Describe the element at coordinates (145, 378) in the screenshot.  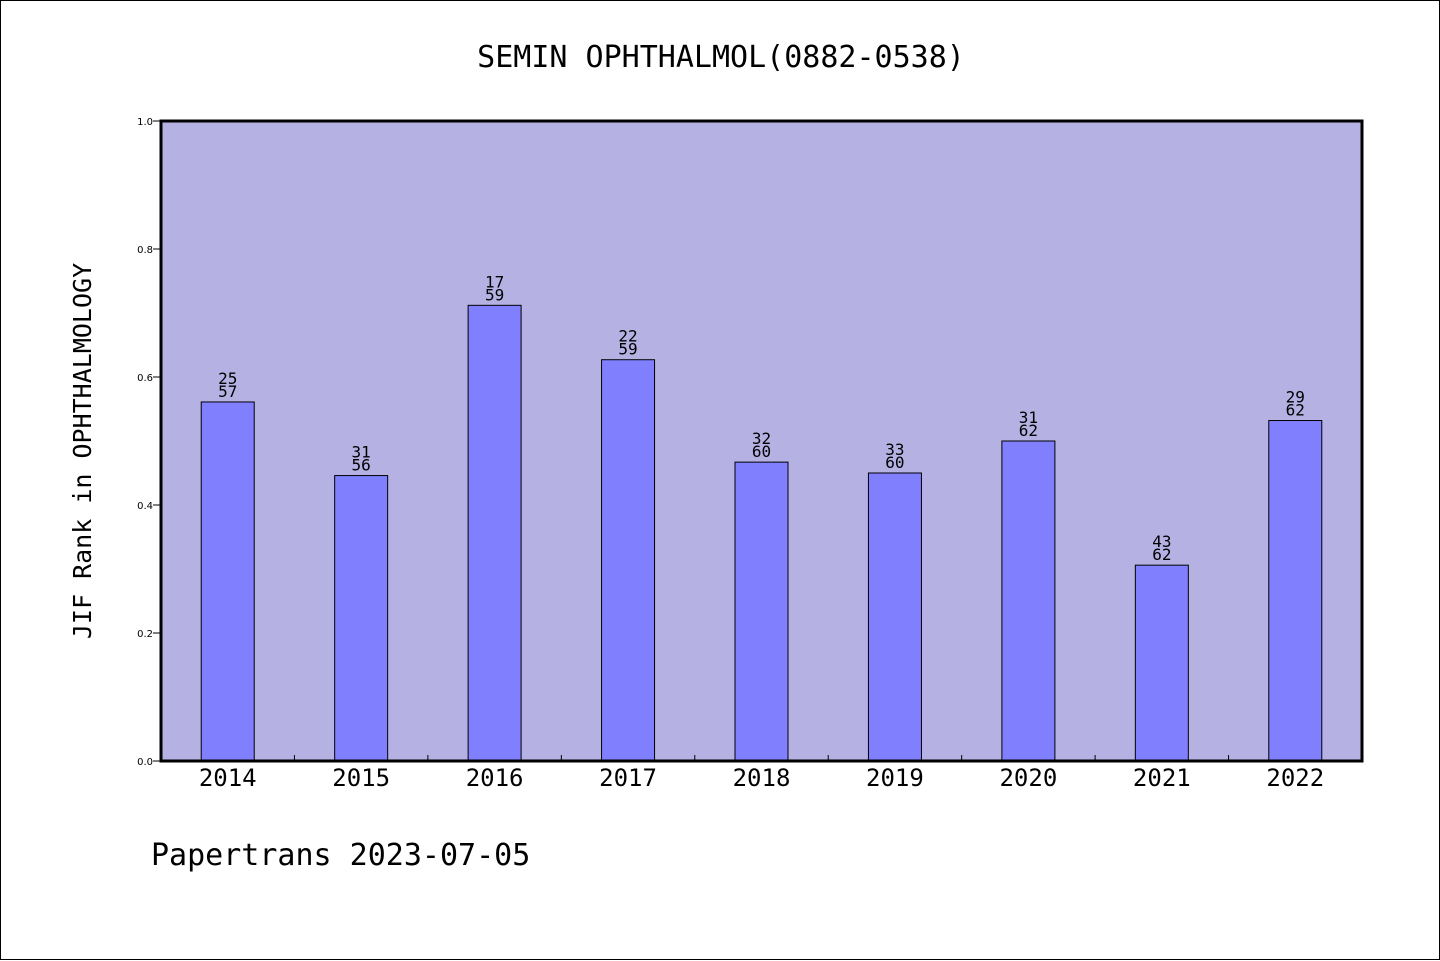
I see `y-tick-label: 0.6` at that location.